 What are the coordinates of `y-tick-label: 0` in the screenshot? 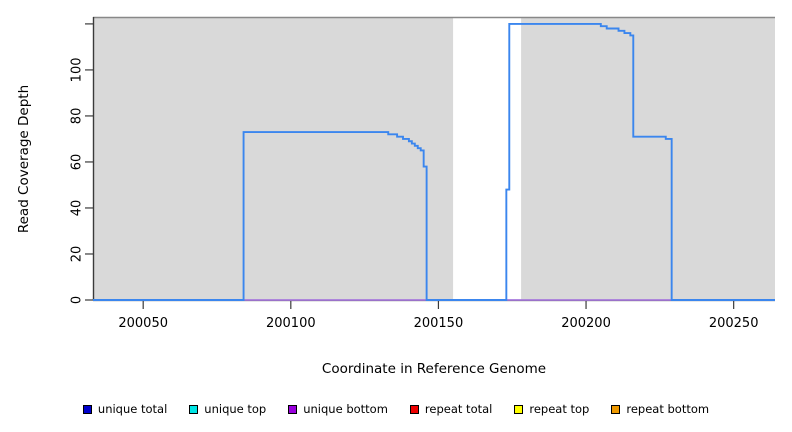 It's located at (77, 300).